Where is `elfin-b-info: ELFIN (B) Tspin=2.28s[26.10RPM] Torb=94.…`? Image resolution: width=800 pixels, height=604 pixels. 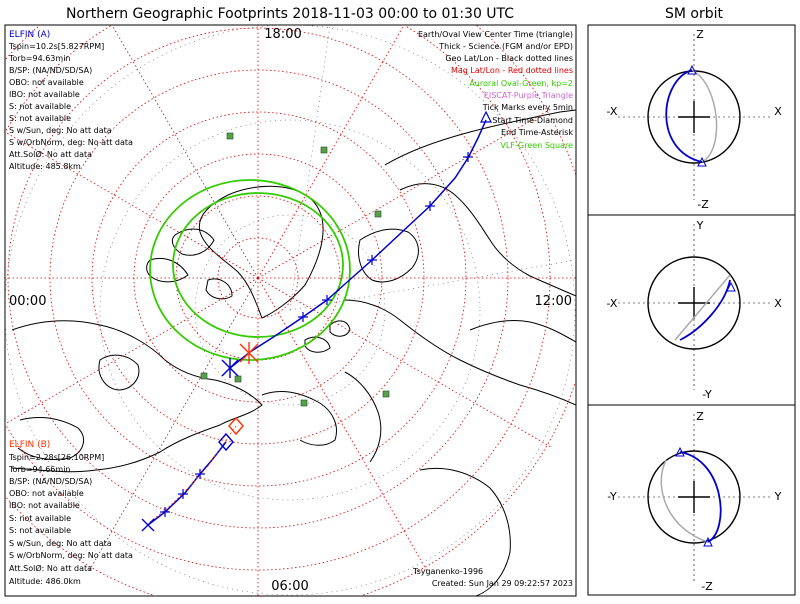
elfin-b-info: ELFIN (B) Tspin=2.28s[26.10RPM] Torb=94.… is located at coordinates (70, 513).